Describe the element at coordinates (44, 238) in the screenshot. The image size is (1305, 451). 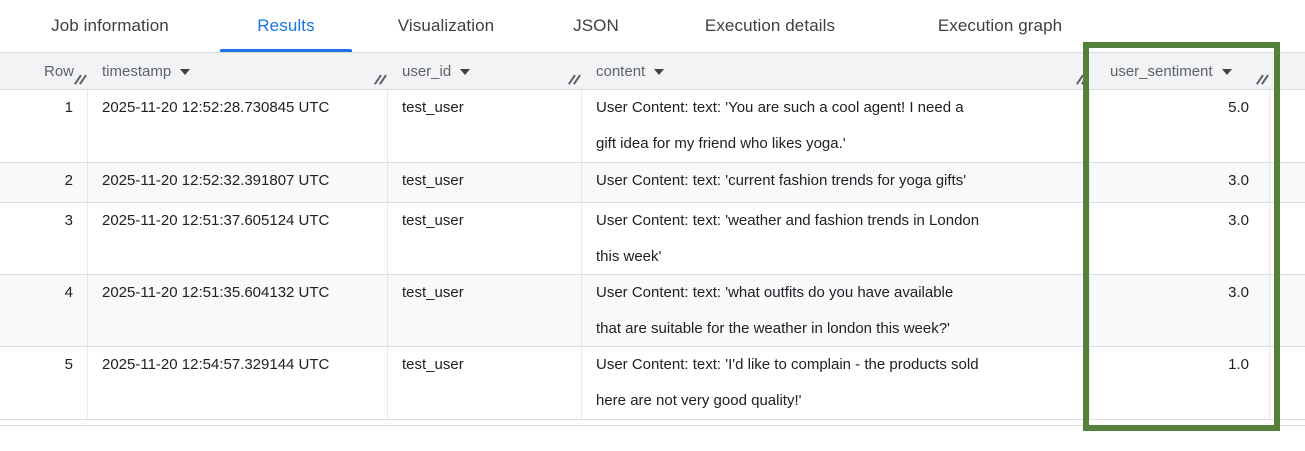
I see `cell-row-number: 3` at that location.